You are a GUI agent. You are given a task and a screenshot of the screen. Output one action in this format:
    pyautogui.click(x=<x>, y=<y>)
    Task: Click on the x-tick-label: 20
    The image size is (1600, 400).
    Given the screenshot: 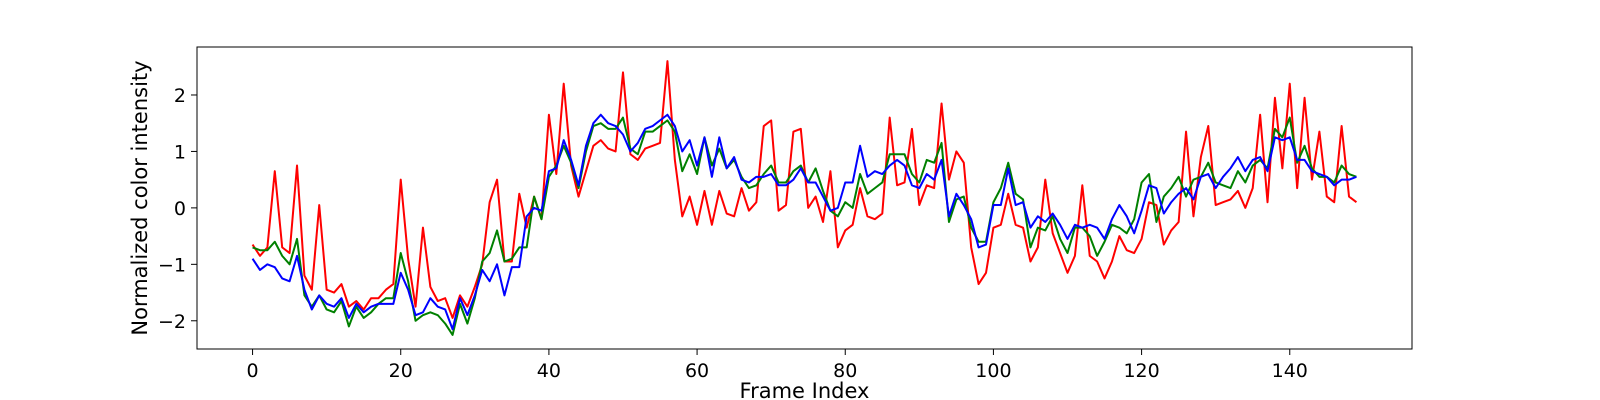 What is the action you would take?
    pyautogui.click(x=401, y=371)
    